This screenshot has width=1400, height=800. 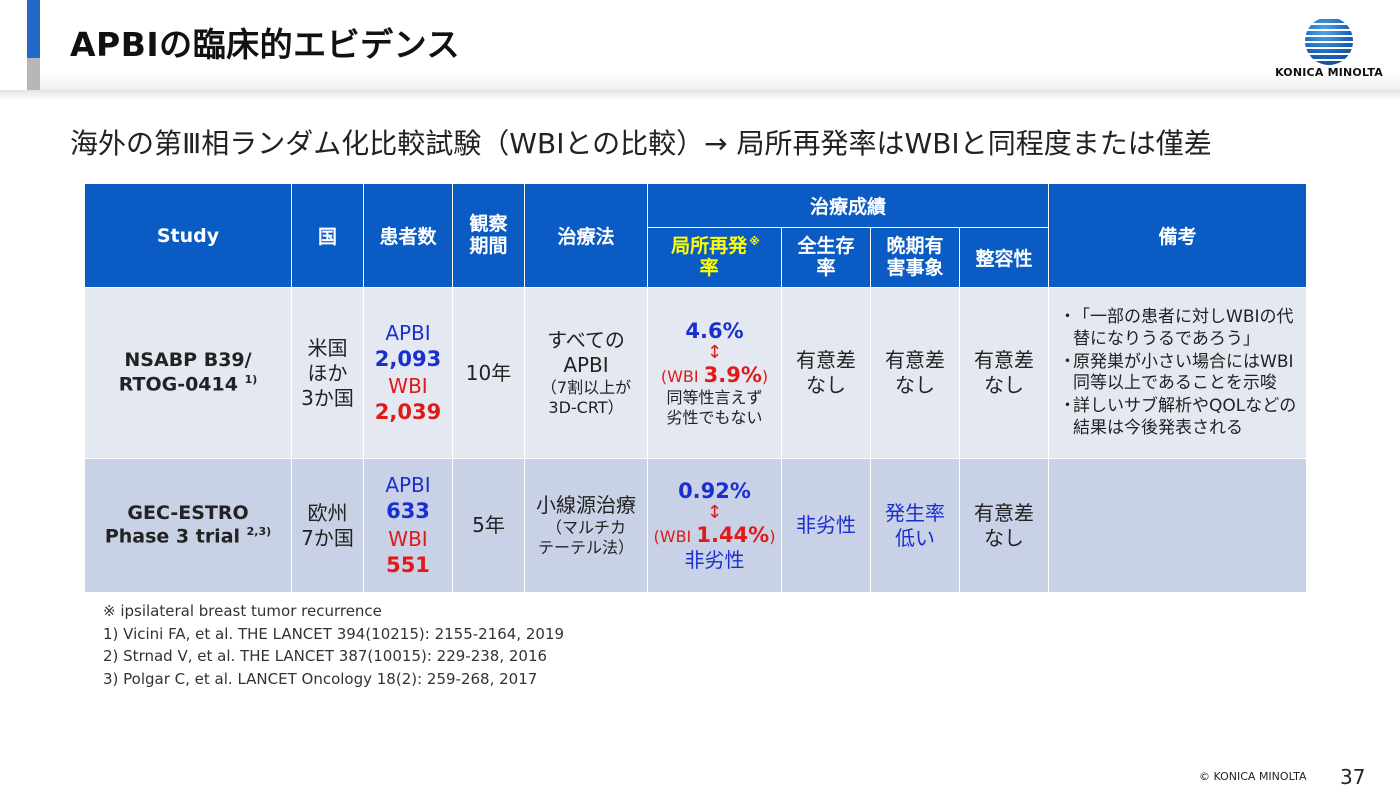 I want to click on recurrence-apbi: 4.6%, so click(x=714, y=330).